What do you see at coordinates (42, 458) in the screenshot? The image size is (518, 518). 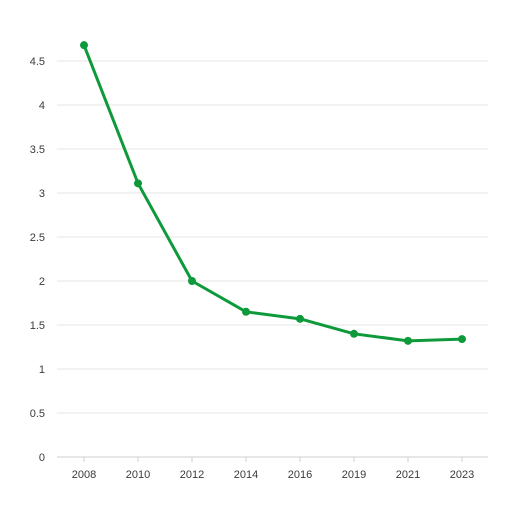 I see `y-tick-label: 0` at bounding box center [42, 458].